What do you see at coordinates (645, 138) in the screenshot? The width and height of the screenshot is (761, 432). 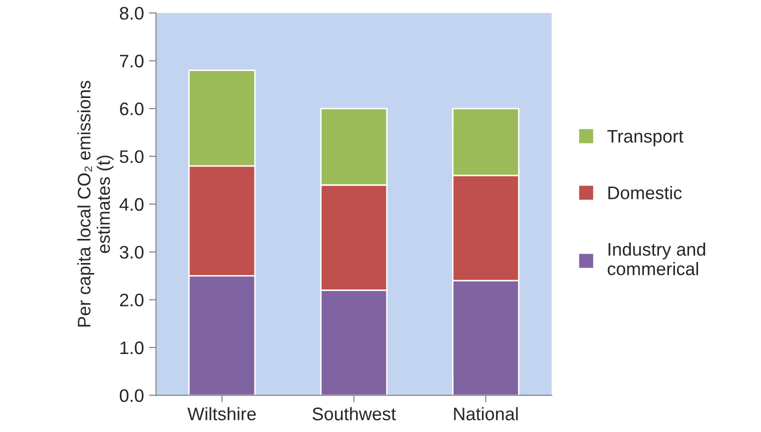 I see `legend-label: Transport` at bounding box center [645, 138].